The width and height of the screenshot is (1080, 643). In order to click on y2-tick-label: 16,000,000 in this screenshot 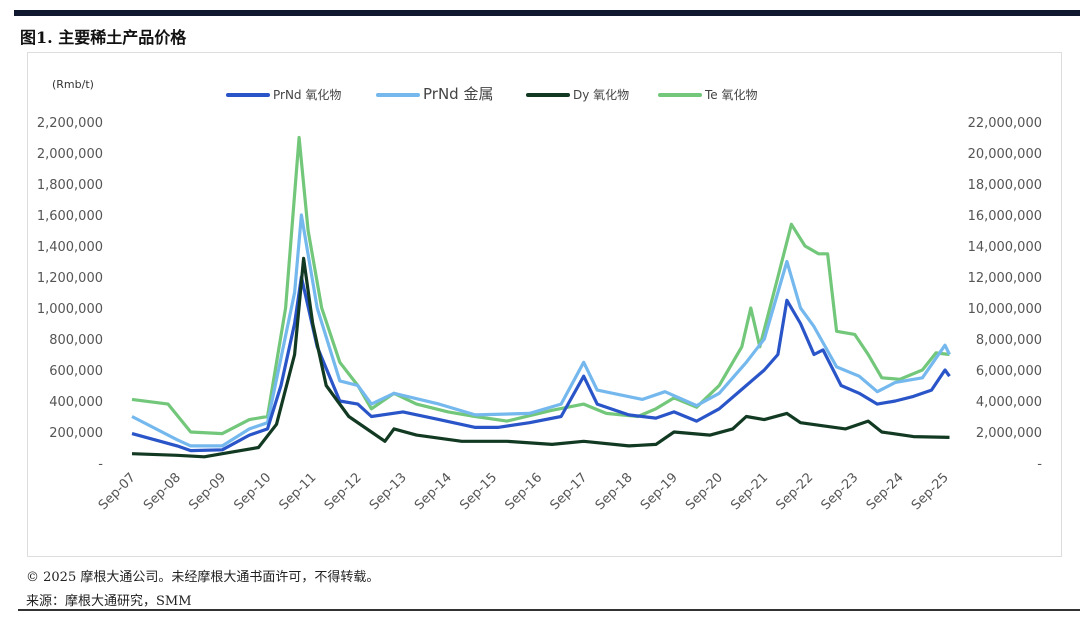, I will do `click(1005, 216)`.